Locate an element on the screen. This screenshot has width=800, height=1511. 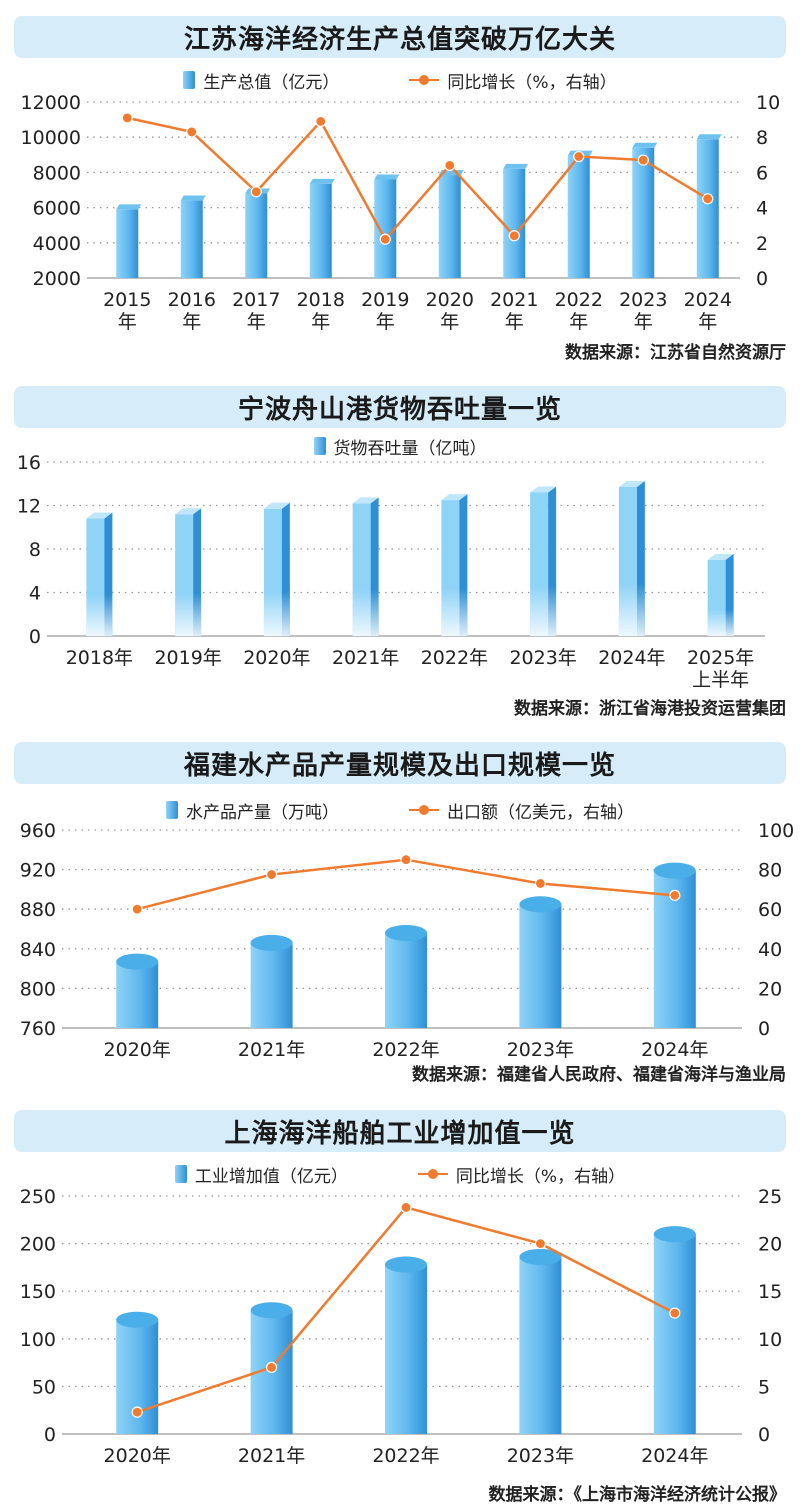
legend: 生产总值（亿元） 同比增长（%，右轴） is located at coordinates (400, 80).